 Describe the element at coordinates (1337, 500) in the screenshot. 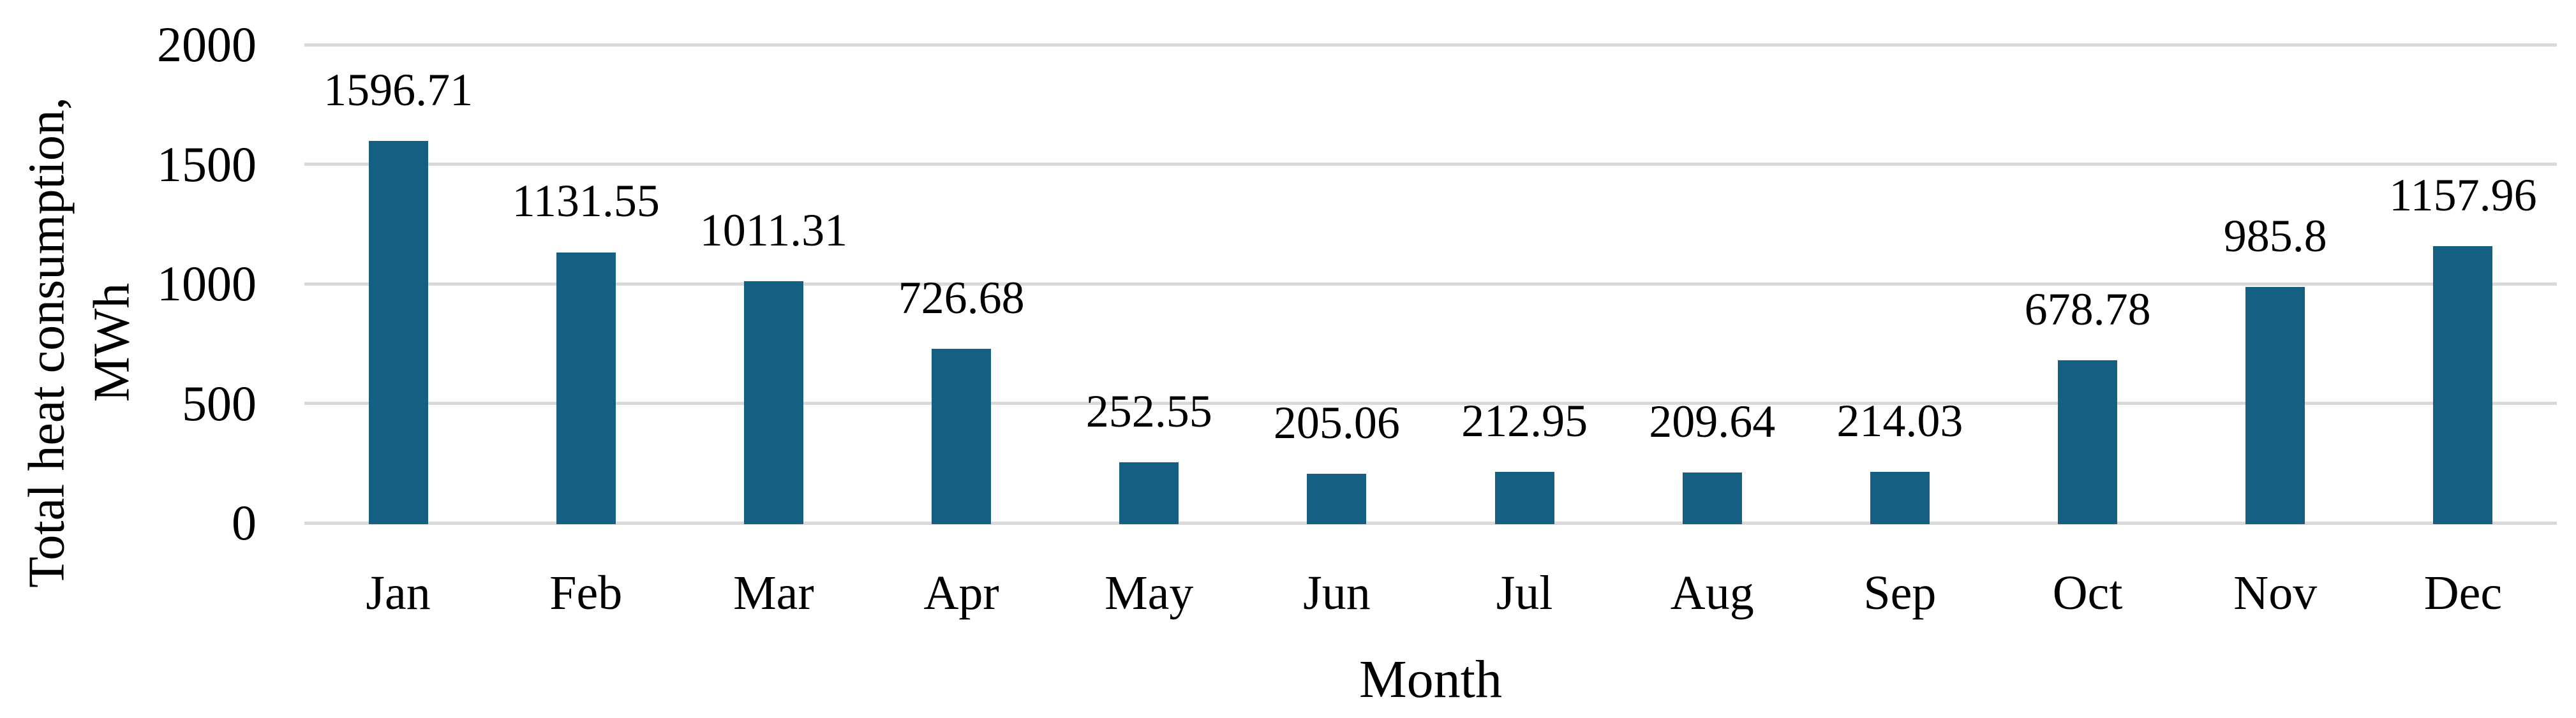

I see `bar-jun` at that location.